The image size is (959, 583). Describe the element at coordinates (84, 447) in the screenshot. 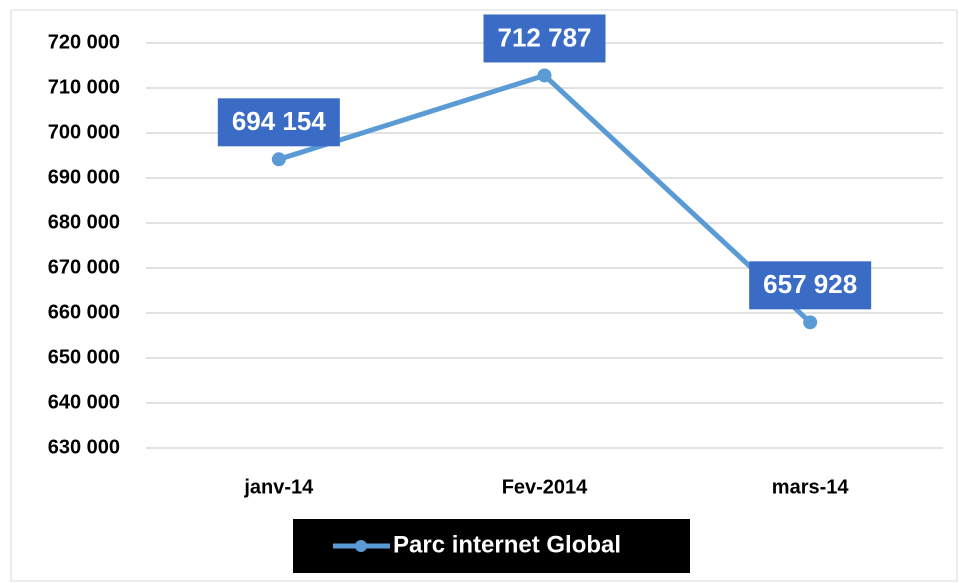

I see `y-tick-label: 630 000` at that location.